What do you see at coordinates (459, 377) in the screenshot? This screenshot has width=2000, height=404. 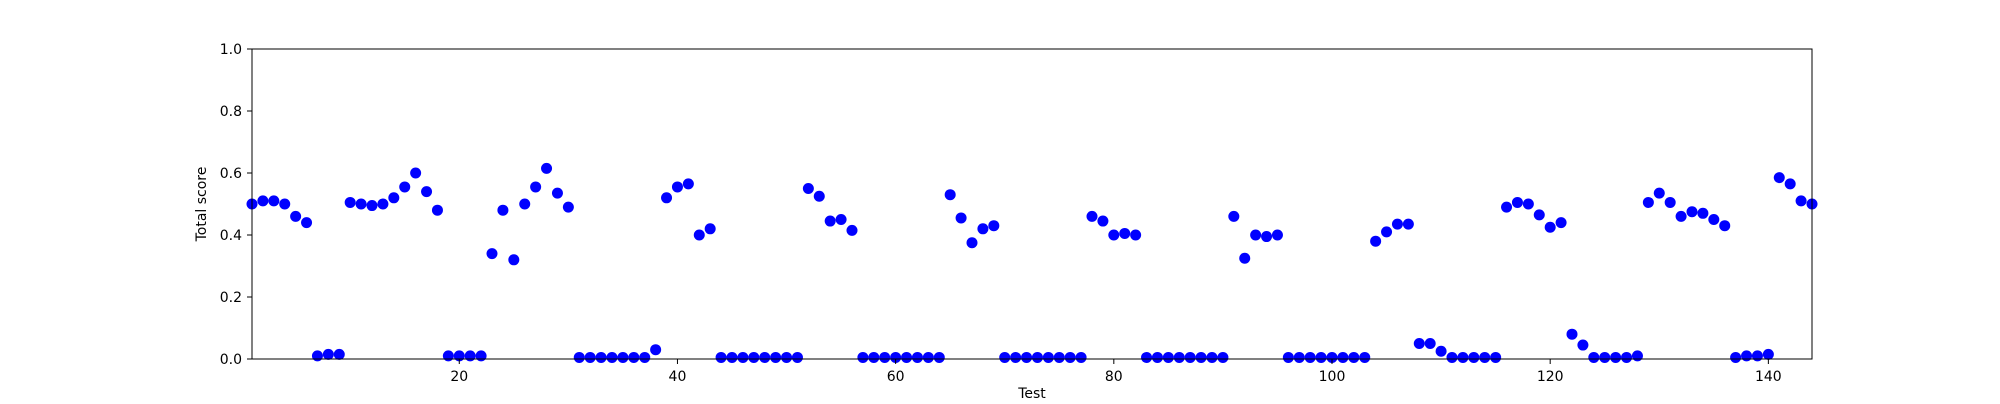 I see `x-tick-label: 20` at bounding box center [459, 377].